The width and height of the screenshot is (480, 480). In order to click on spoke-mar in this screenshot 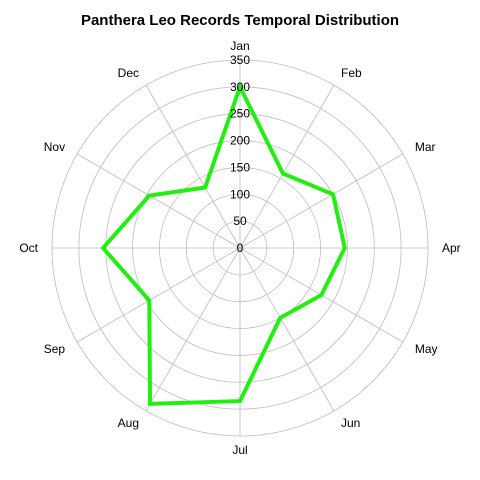, I will do `click(321, 201)`.